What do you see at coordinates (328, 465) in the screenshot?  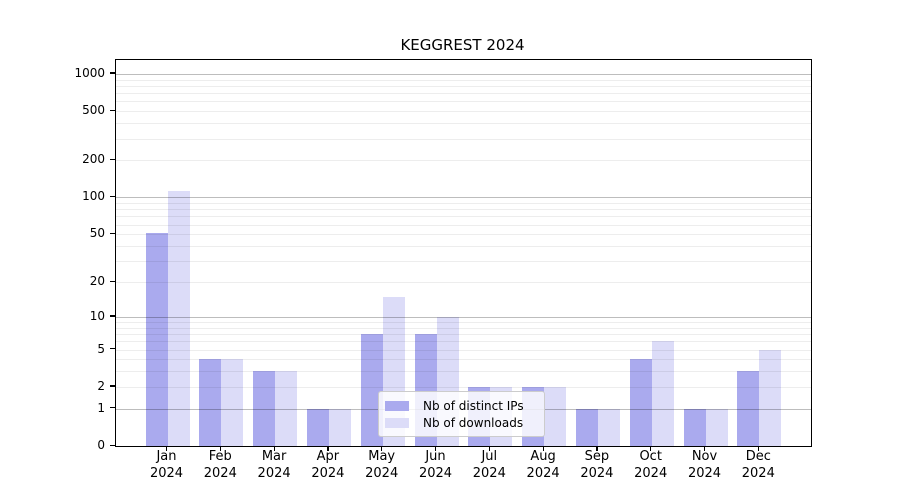 I see `x-axis-tick-label-apr: Apr 2024` at bounding box center [328, 465].